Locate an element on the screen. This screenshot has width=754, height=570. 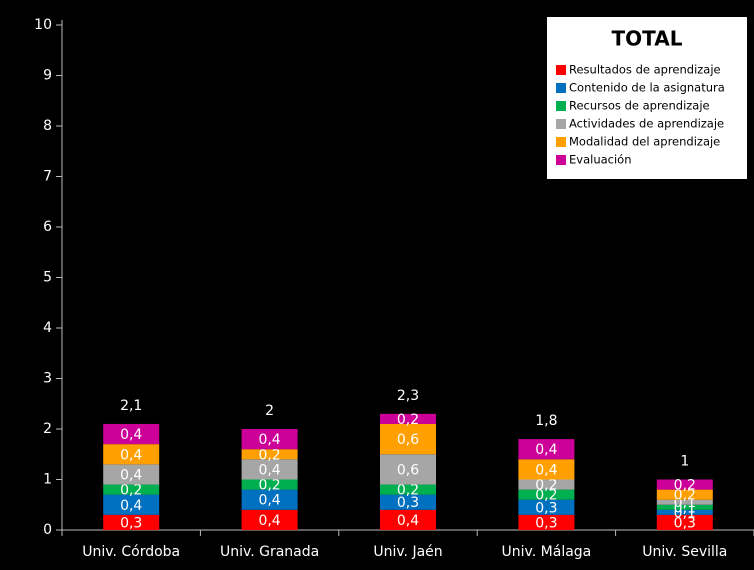
total-label: 2 is located at coordinates (269, 411).